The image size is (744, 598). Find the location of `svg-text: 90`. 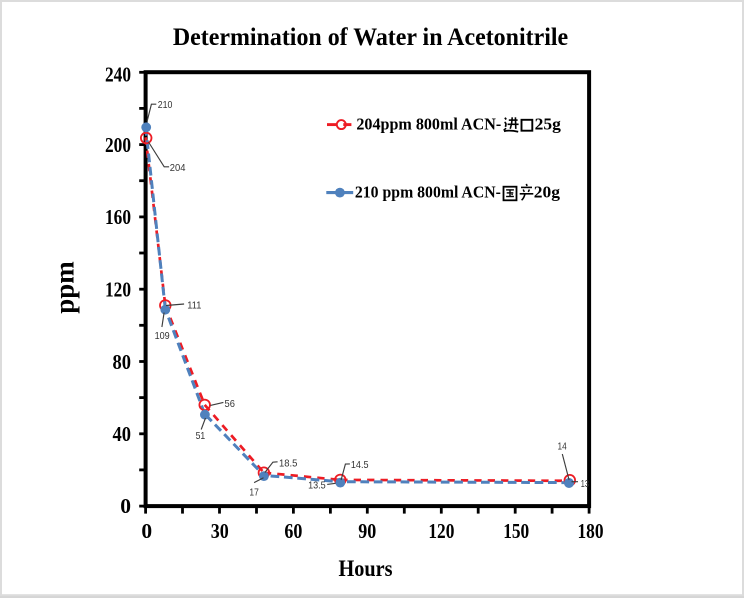

svg-text: 90 is located at coordinates (367, 531).